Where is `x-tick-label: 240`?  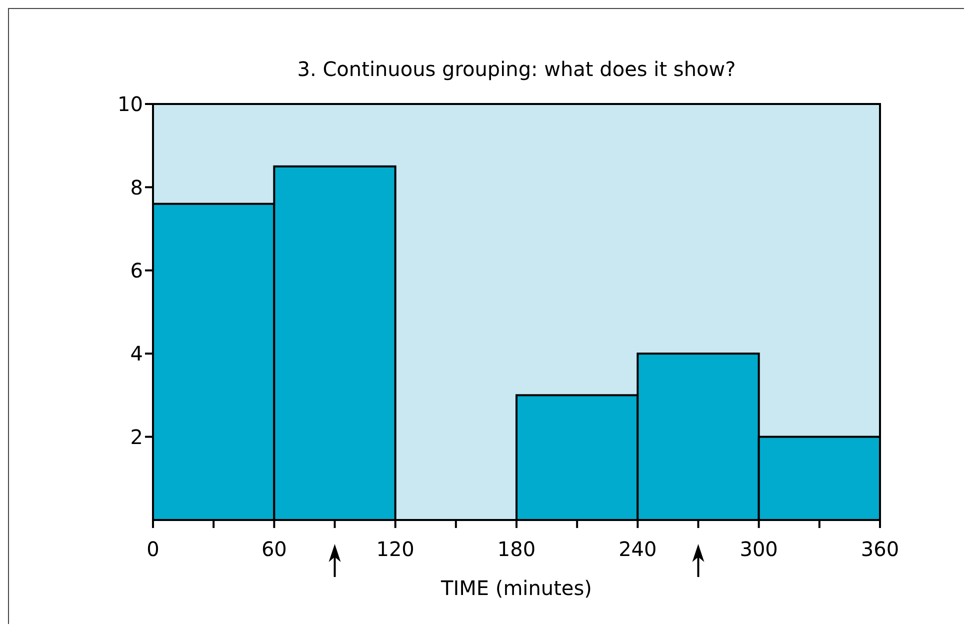
x-tick-label: 240 is located at coordinates (637, 549).